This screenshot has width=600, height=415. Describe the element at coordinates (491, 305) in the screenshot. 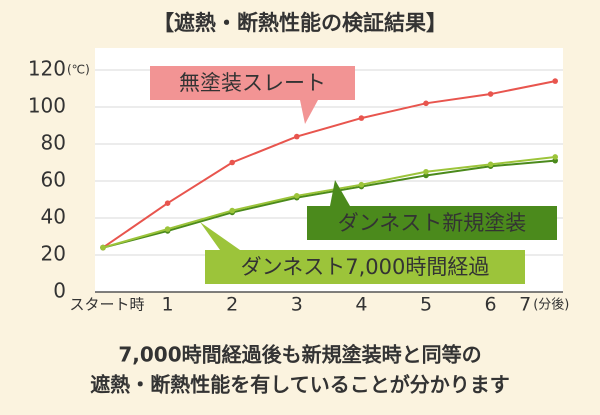

I see `x-tick-label: 6` at that location.